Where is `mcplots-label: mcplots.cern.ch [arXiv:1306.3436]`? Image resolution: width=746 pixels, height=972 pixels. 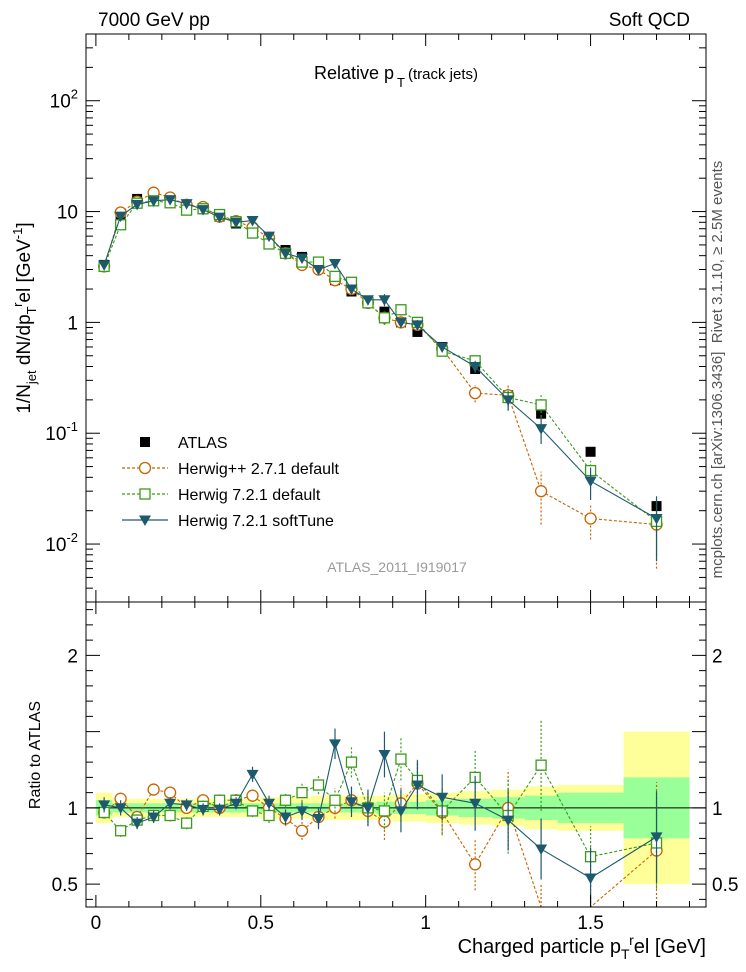
mcplots-label: mcplots.cern.ch [arXiv:1306.3436] is located at coordinates (717, 465).